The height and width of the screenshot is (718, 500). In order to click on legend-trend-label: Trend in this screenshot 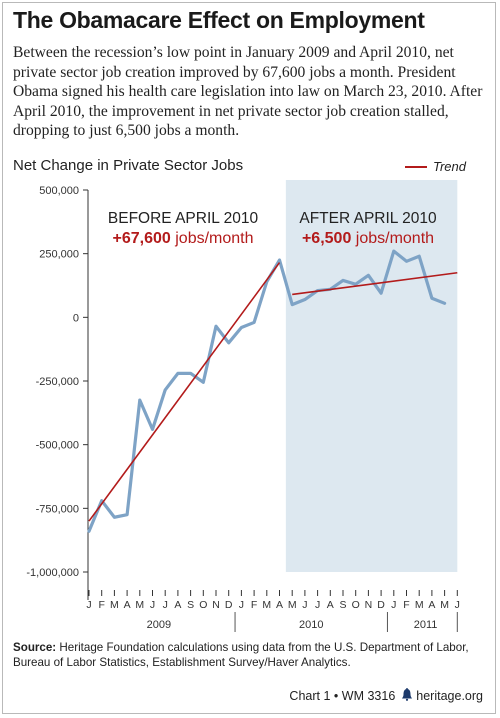, I will do `click(449, 166)`.